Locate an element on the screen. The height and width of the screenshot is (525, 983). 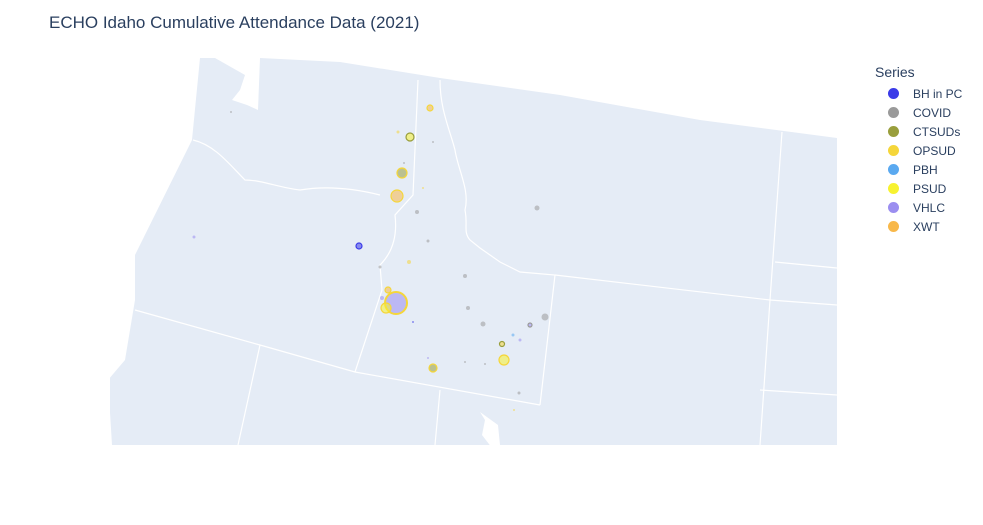
legend-label: VHLC is located at coordinates (929, 207).